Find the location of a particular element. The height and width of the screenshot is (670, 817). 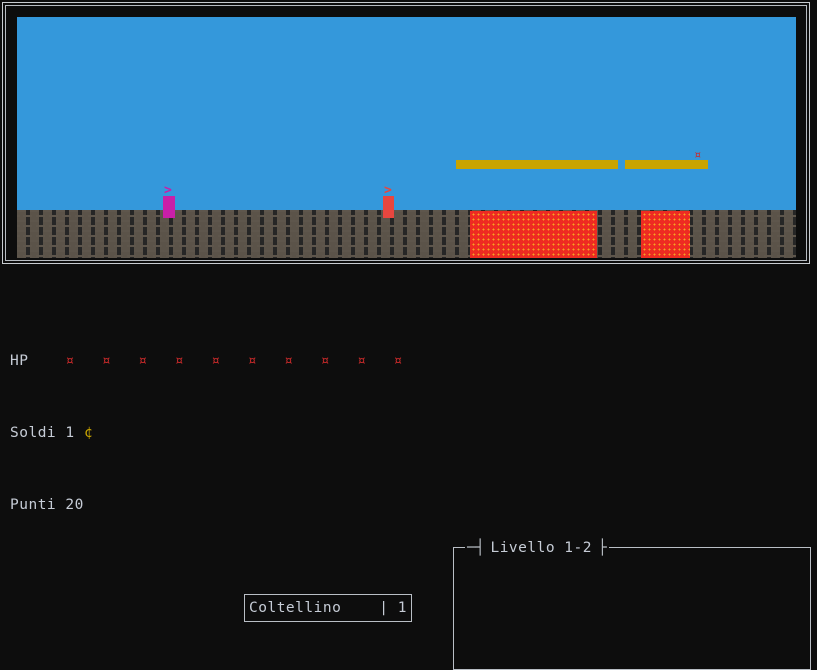

inventory-quantity: | 1 is located at coordinates (393, 608).